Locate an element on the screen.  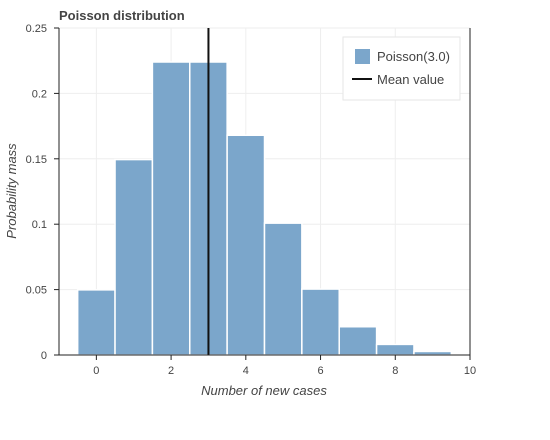
y-tick-label: 0.1 is located at coordinates (39, 225).